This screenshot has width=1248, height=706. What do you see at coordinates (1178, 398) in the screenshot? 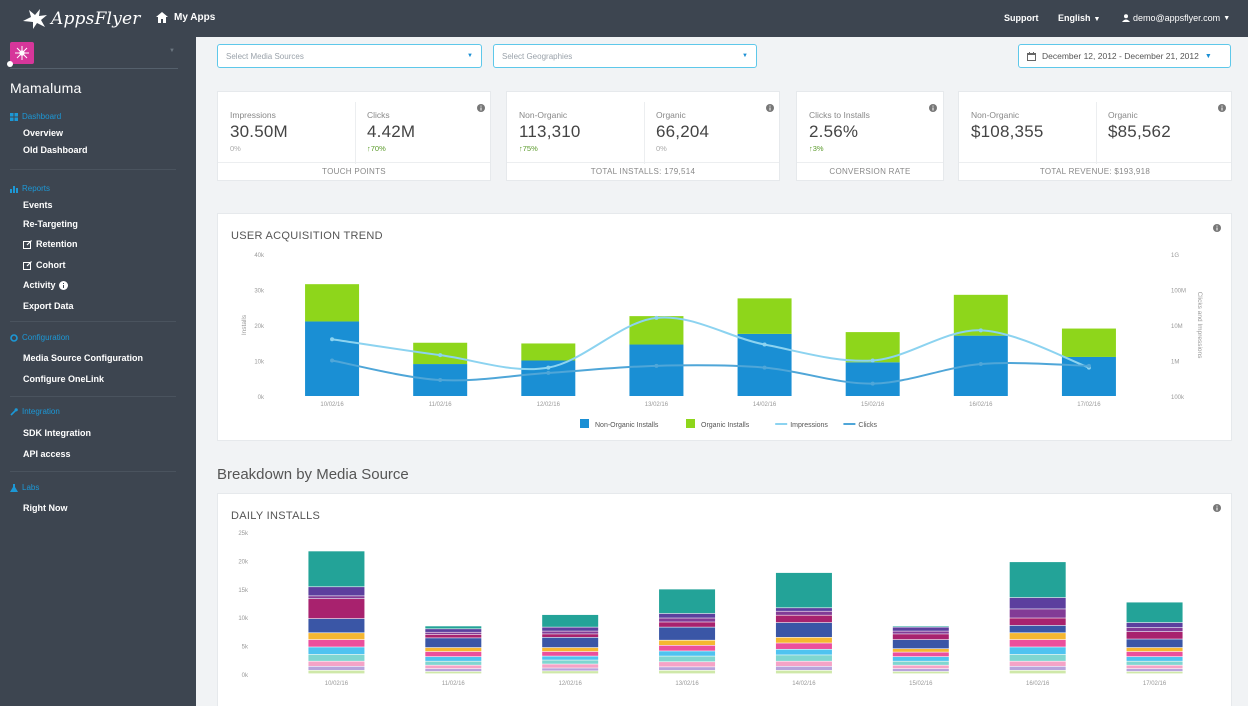
I see `y2-tick-label: 100k` at bounding box center [1178, 398].